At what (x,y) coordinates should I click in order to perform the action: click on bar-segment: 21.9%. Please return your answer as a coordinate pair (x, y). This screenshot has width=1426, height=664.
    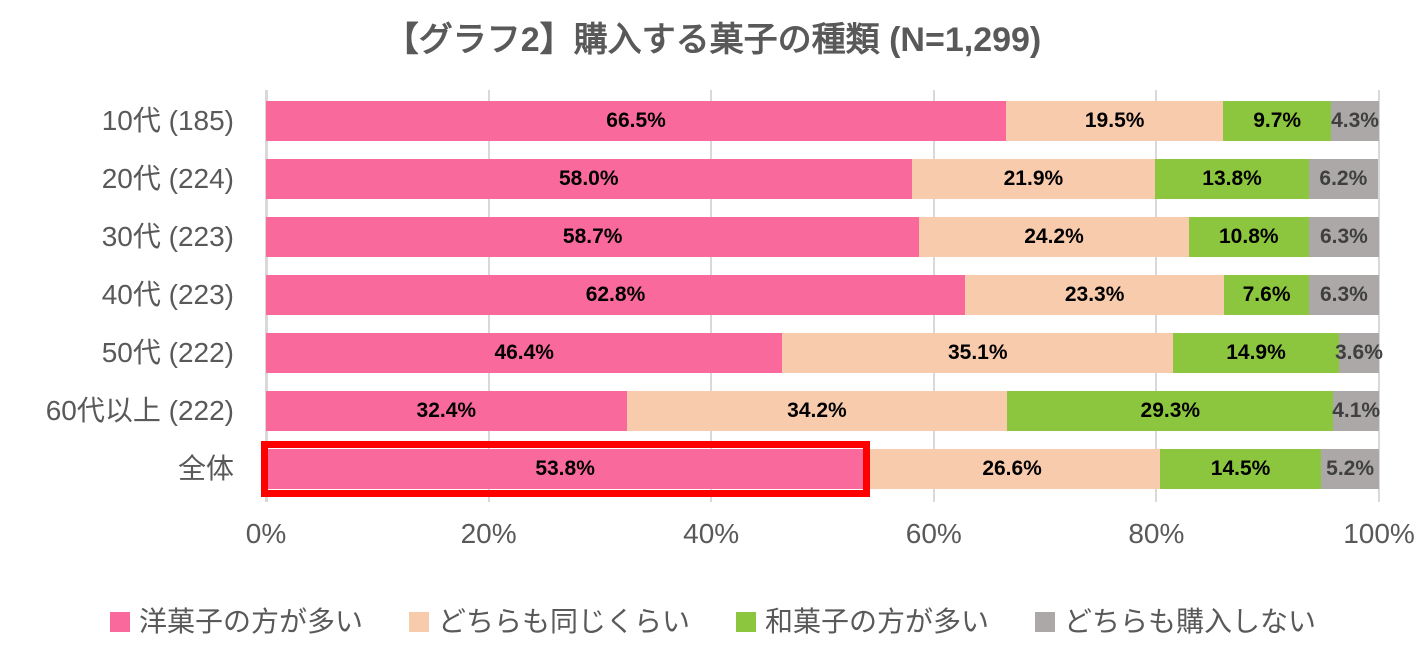
    Looking at the image, I should click on (1033, 179).